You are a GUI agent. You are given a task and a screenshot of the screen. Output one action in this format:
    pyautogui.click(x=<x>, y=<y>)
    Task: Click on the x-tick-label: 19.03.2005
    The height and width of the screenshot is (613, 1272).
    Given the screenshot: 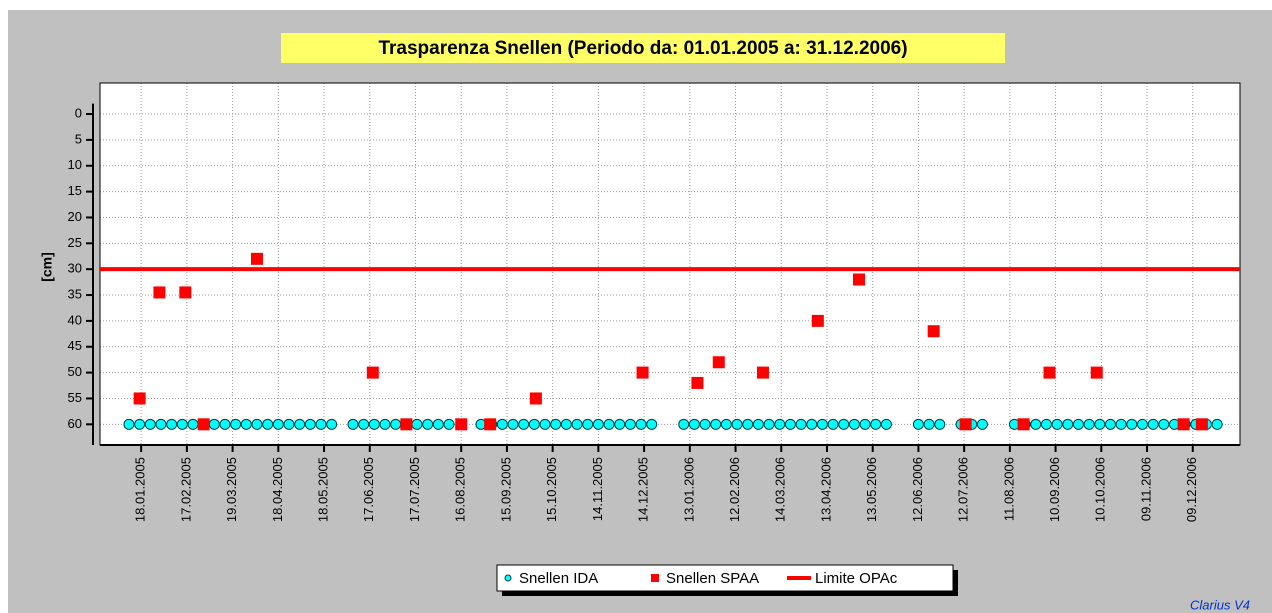 What is the action you would take?
    pyautogui.click(x=231, y=489)
    